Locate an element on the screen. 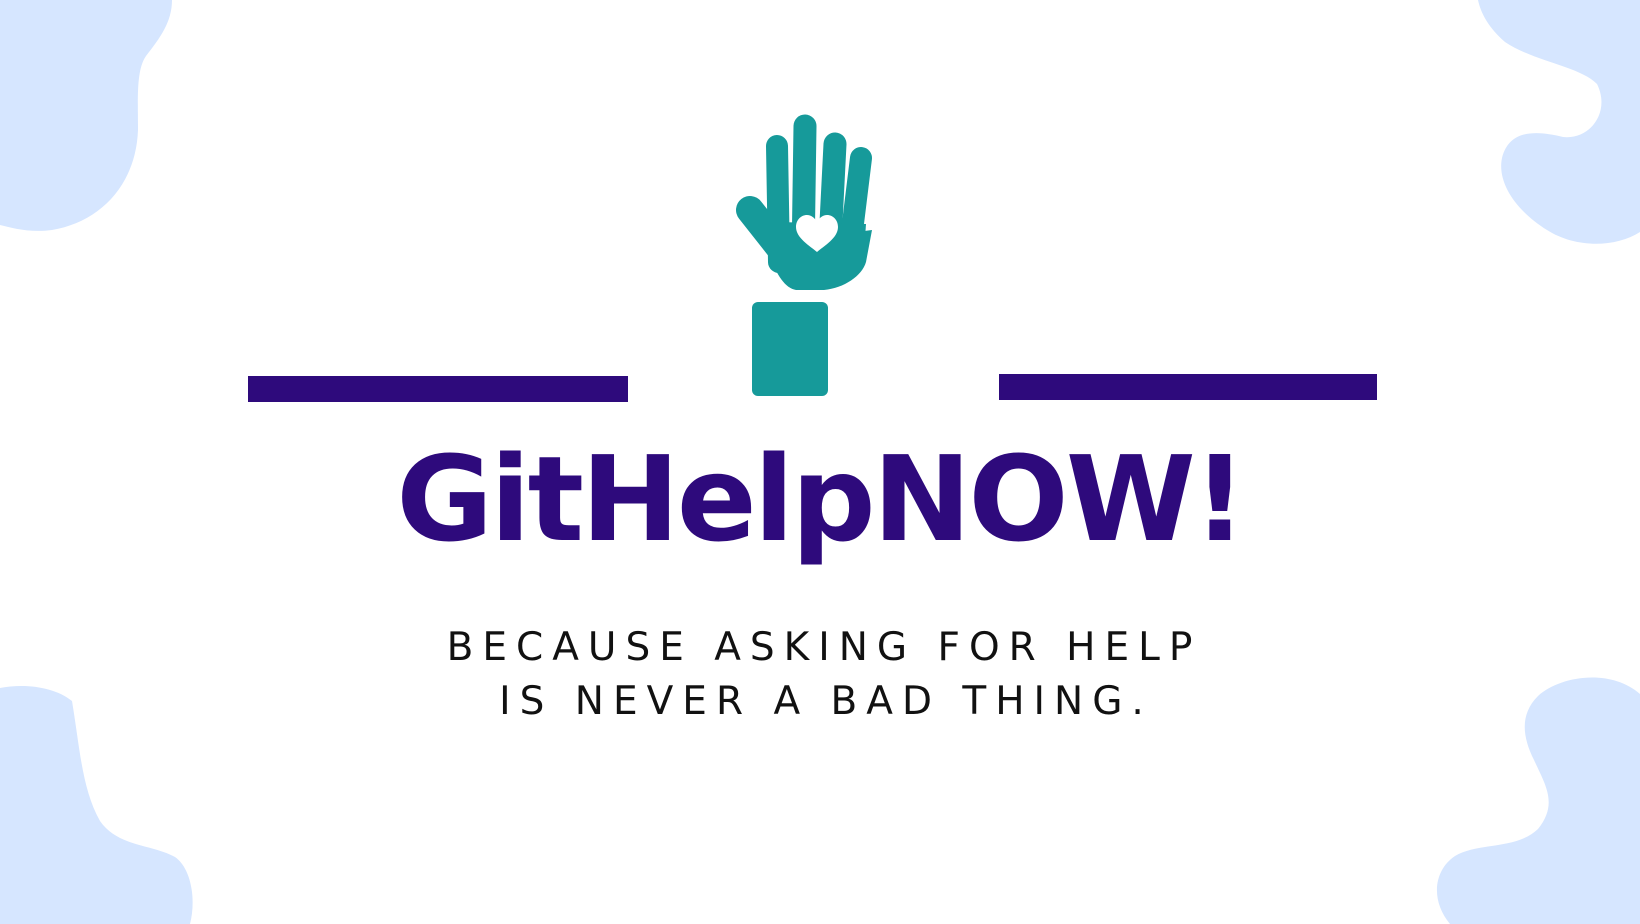 The height and width of the screenshot is (924, 1640). tagline-line-2: IS NEVER A BAD THING. is located at coordinates (820, 702).